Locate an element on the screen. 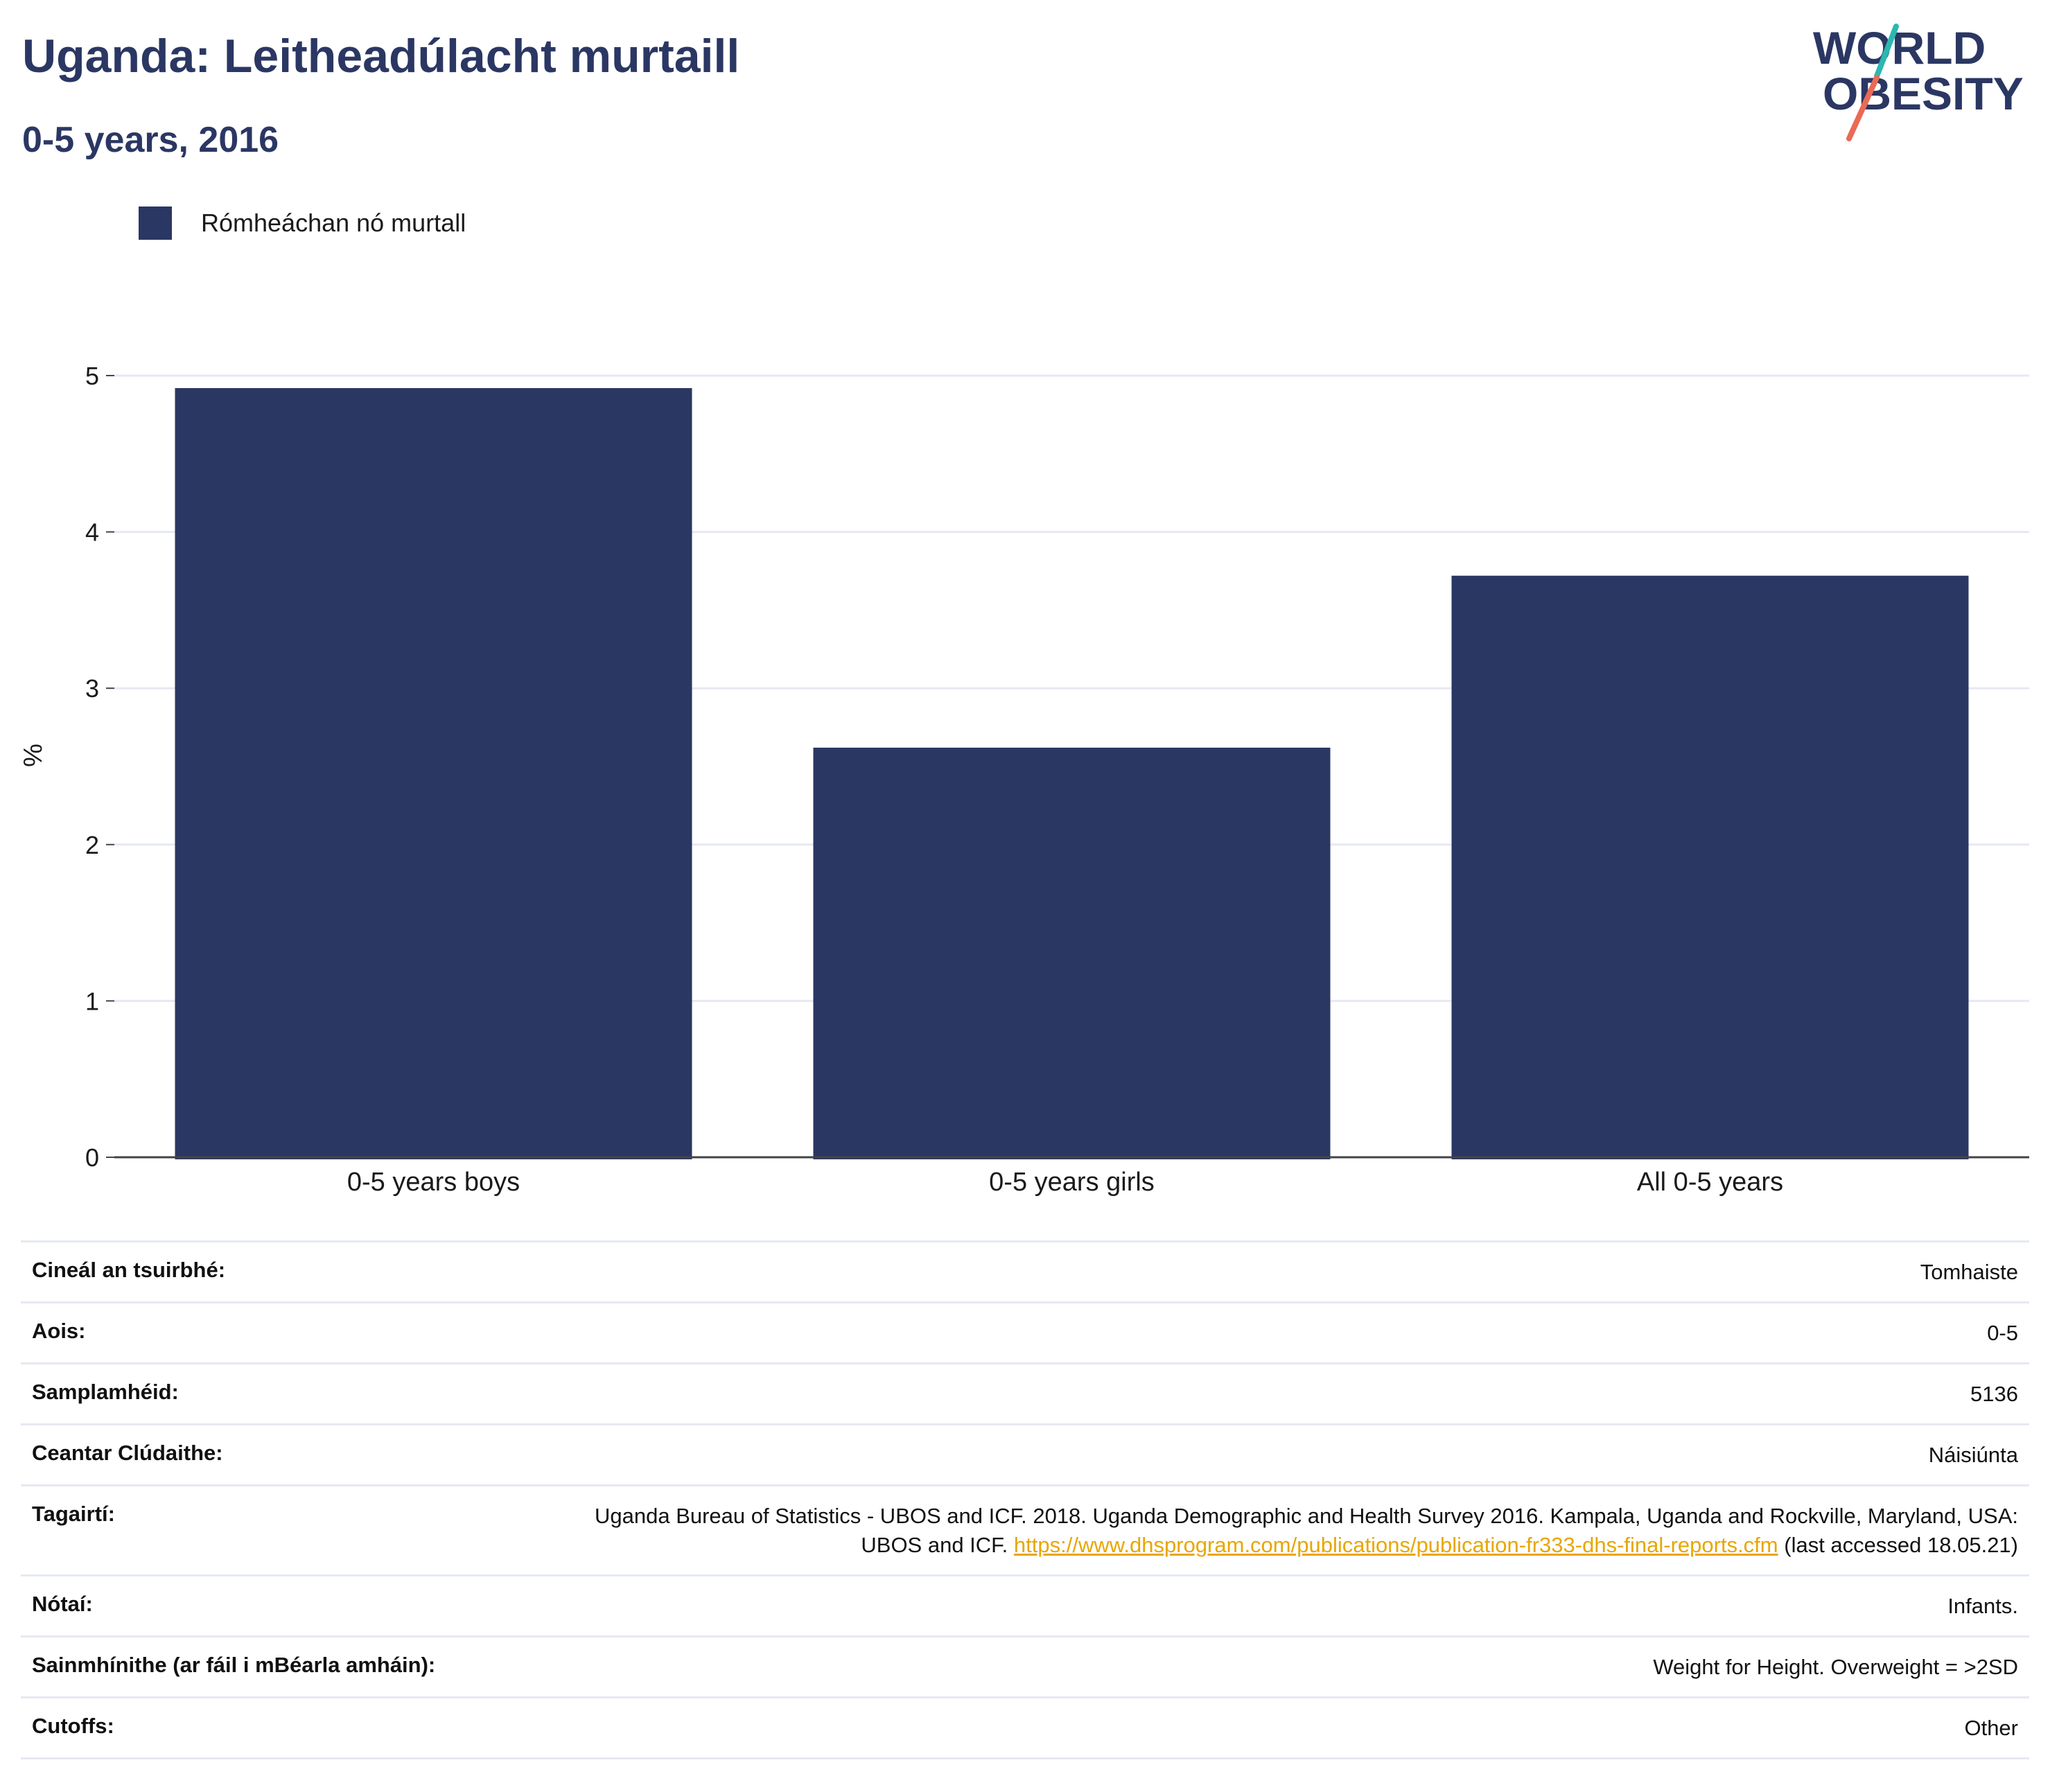  table-row: Aois: 0-5 is located at coordinates (1025, 1333).